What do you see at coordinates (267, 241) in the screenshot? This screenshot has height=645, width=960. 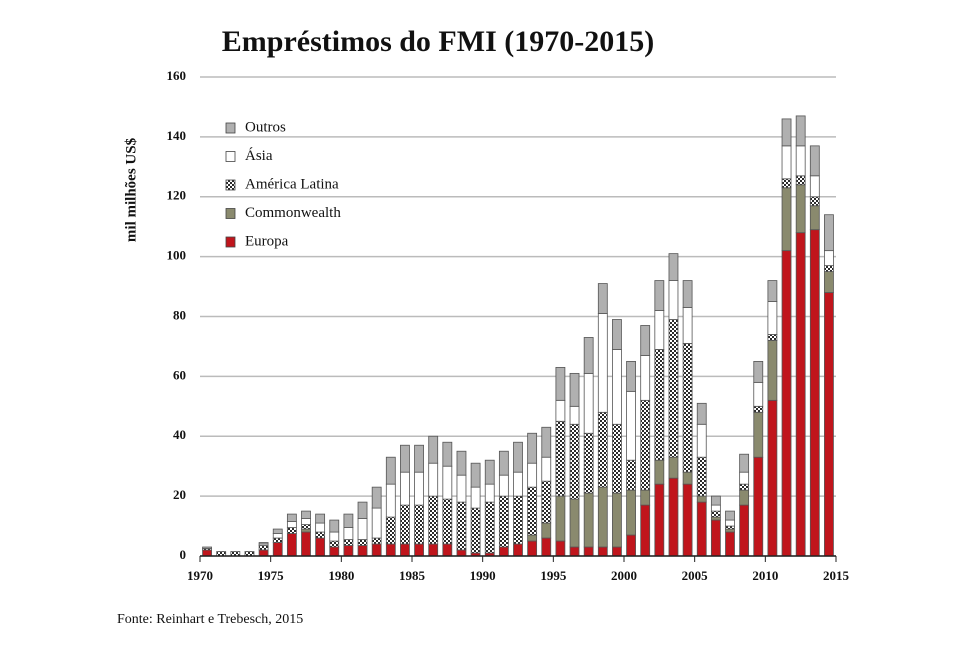 I see `legend-label: Europa` at bounding box center [267, 241].